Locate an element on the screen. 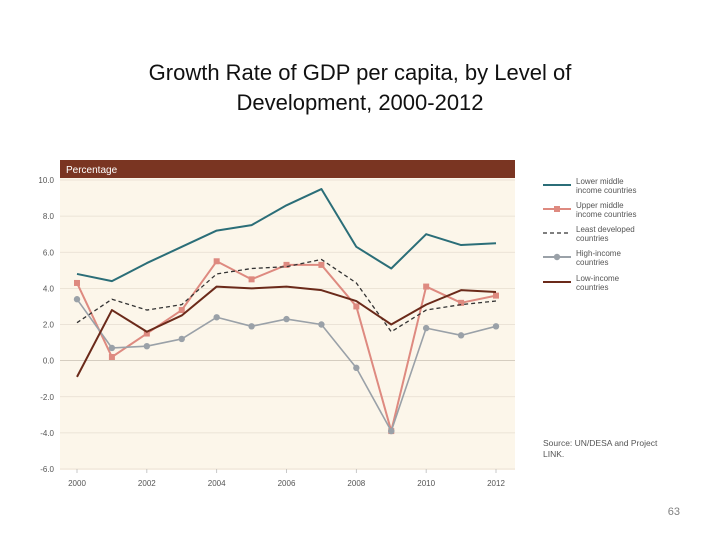 The image size is (720, 540). y-tick-label: -6.0 is located at coordinates (47, 469).